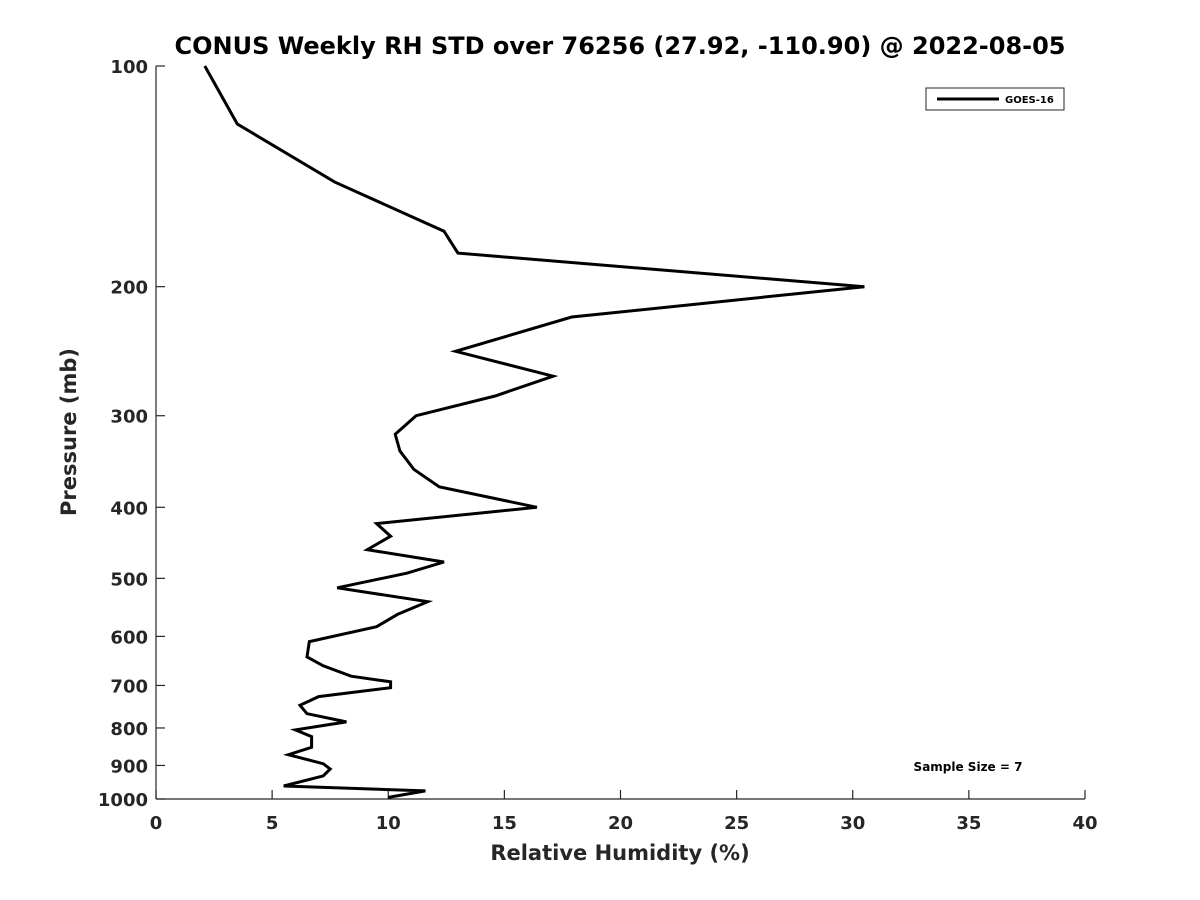 This screenshot has height=900, width=1200. Describe the element at coordinates (131, 434) in the screenshot. I see `y-axis-ticks: 100 200 300 400 500 600 700 800 900 1000` at that location.